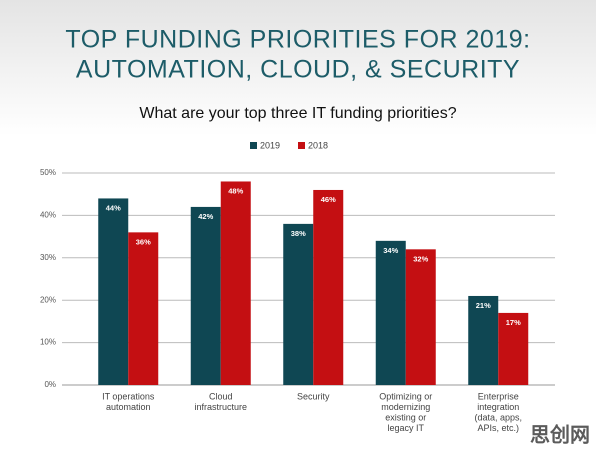 The width and height of the screenshot is (596, 454). I want to click on y-tick-label: 20%, so click(48, 299).